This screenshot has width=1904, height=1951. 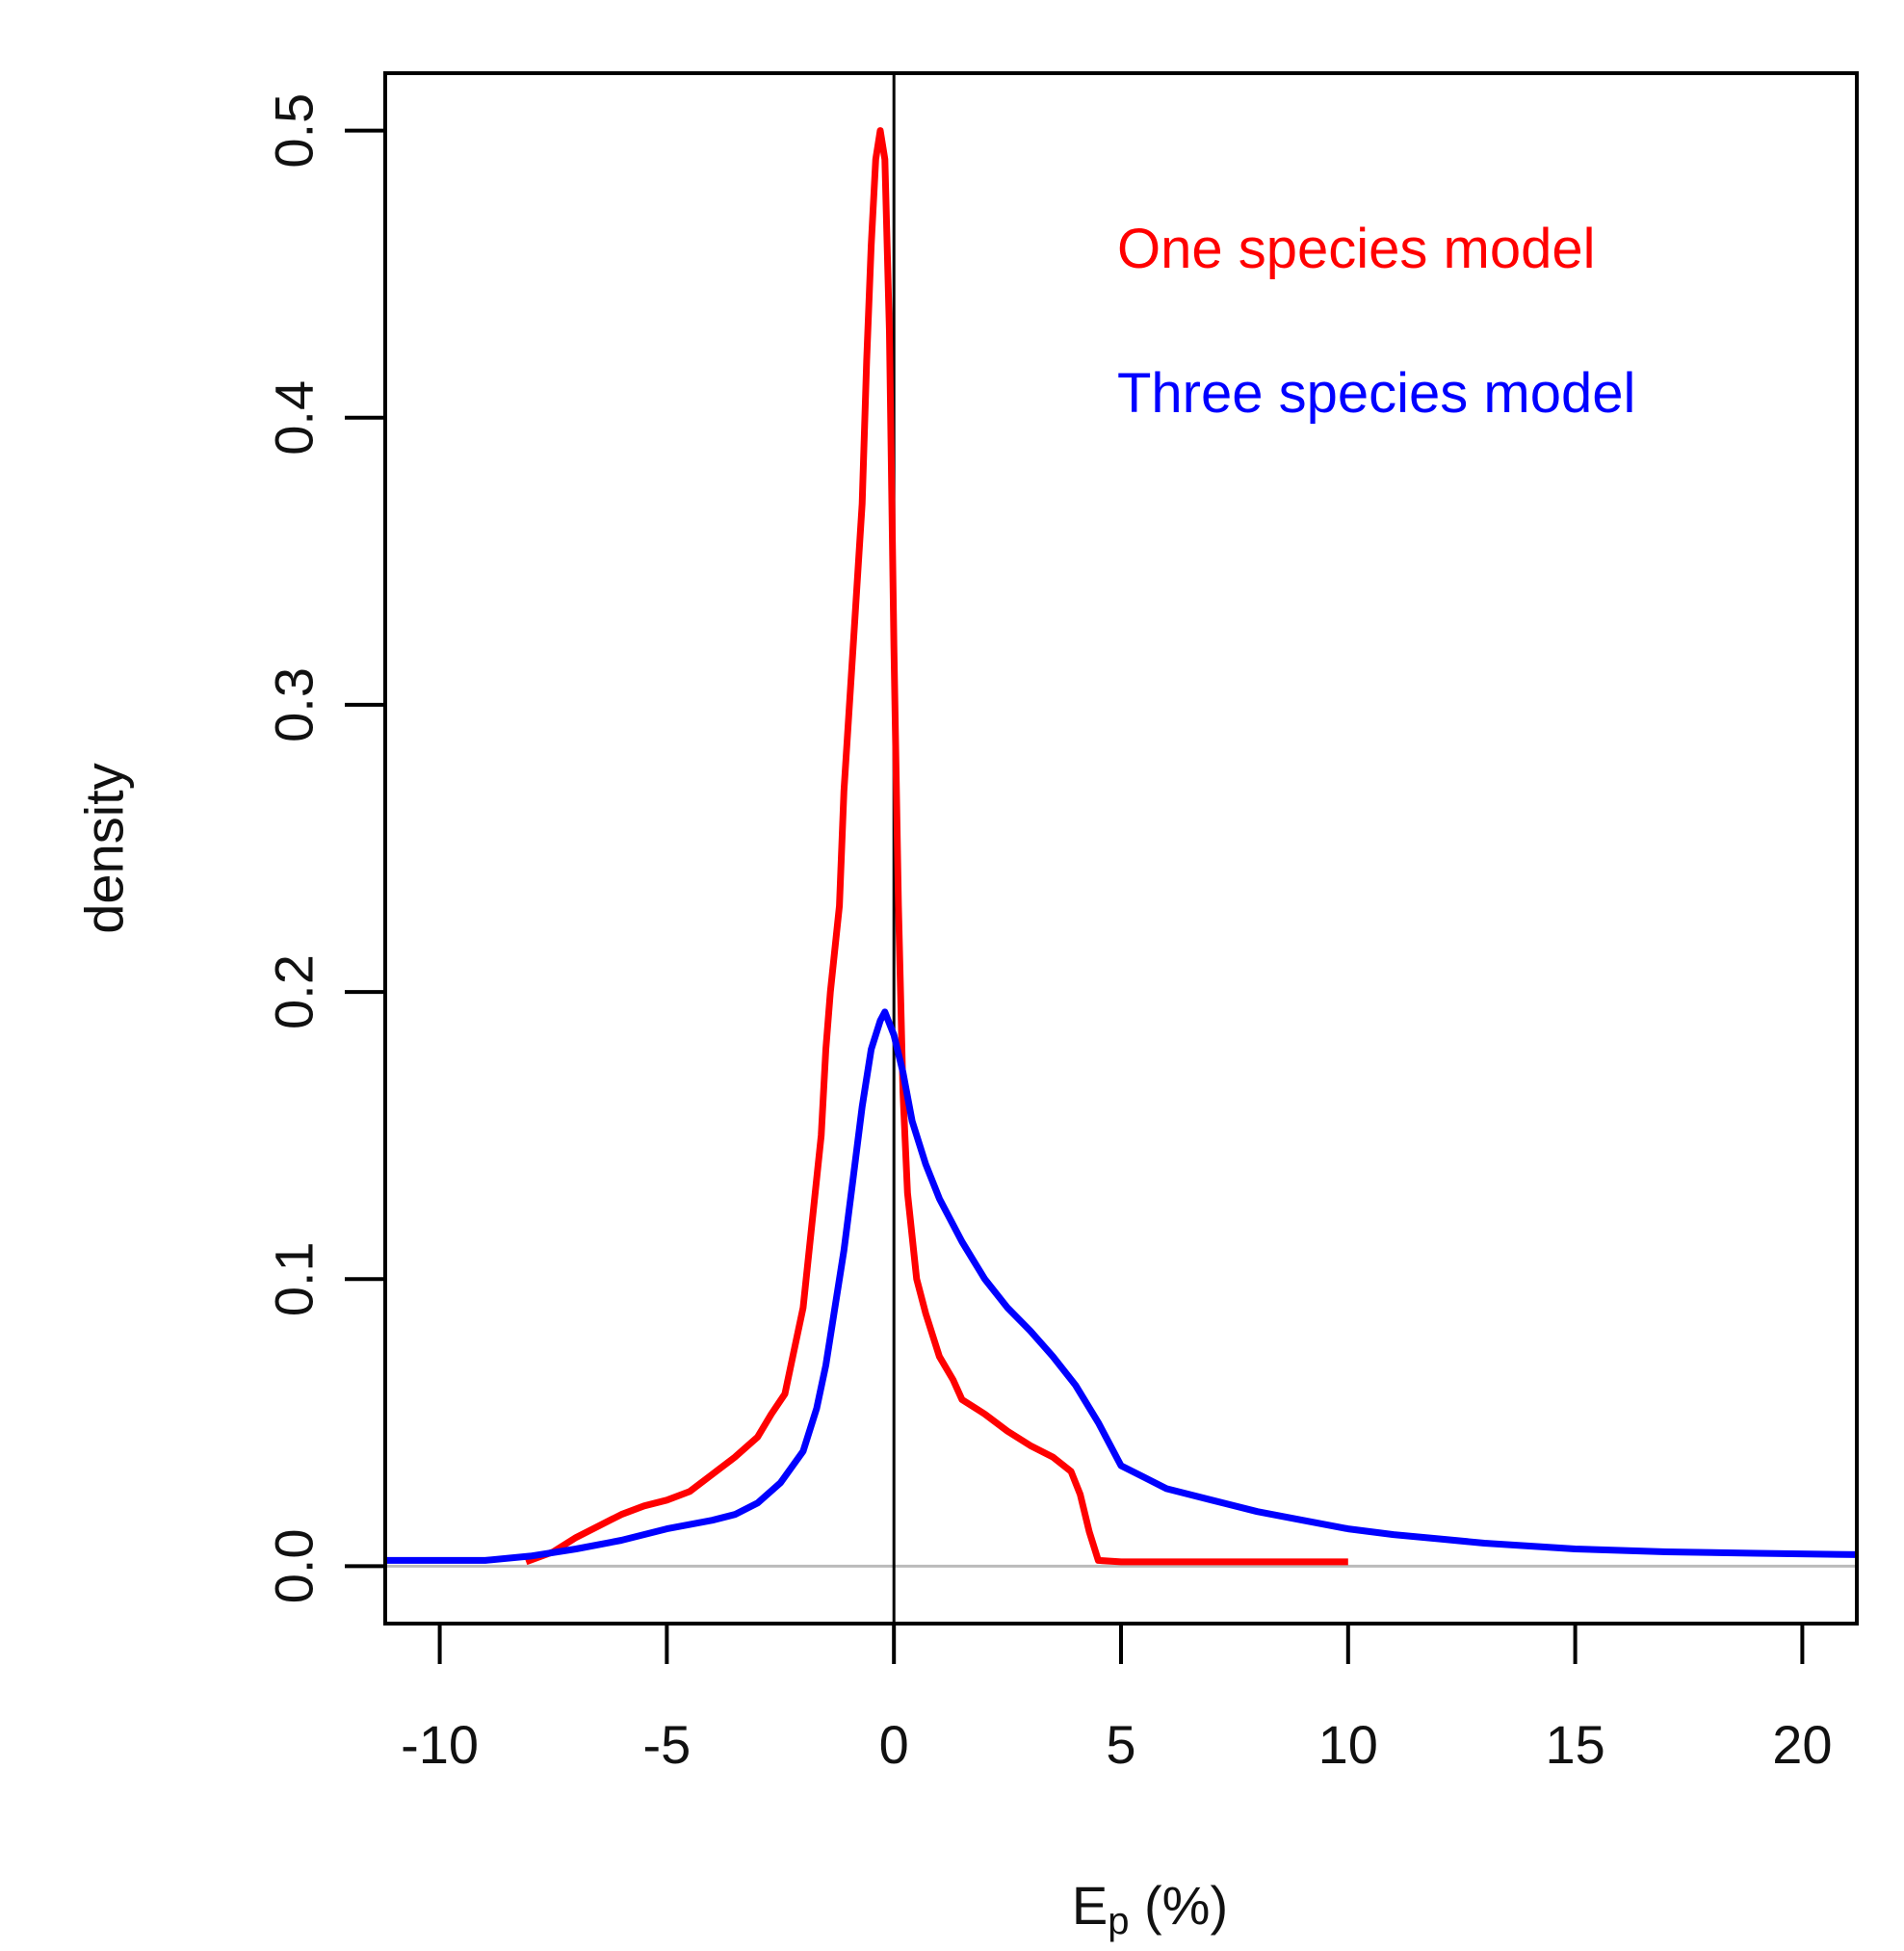 I want to click on y-tick-label: 0.1, so click(x=294, y=1278).